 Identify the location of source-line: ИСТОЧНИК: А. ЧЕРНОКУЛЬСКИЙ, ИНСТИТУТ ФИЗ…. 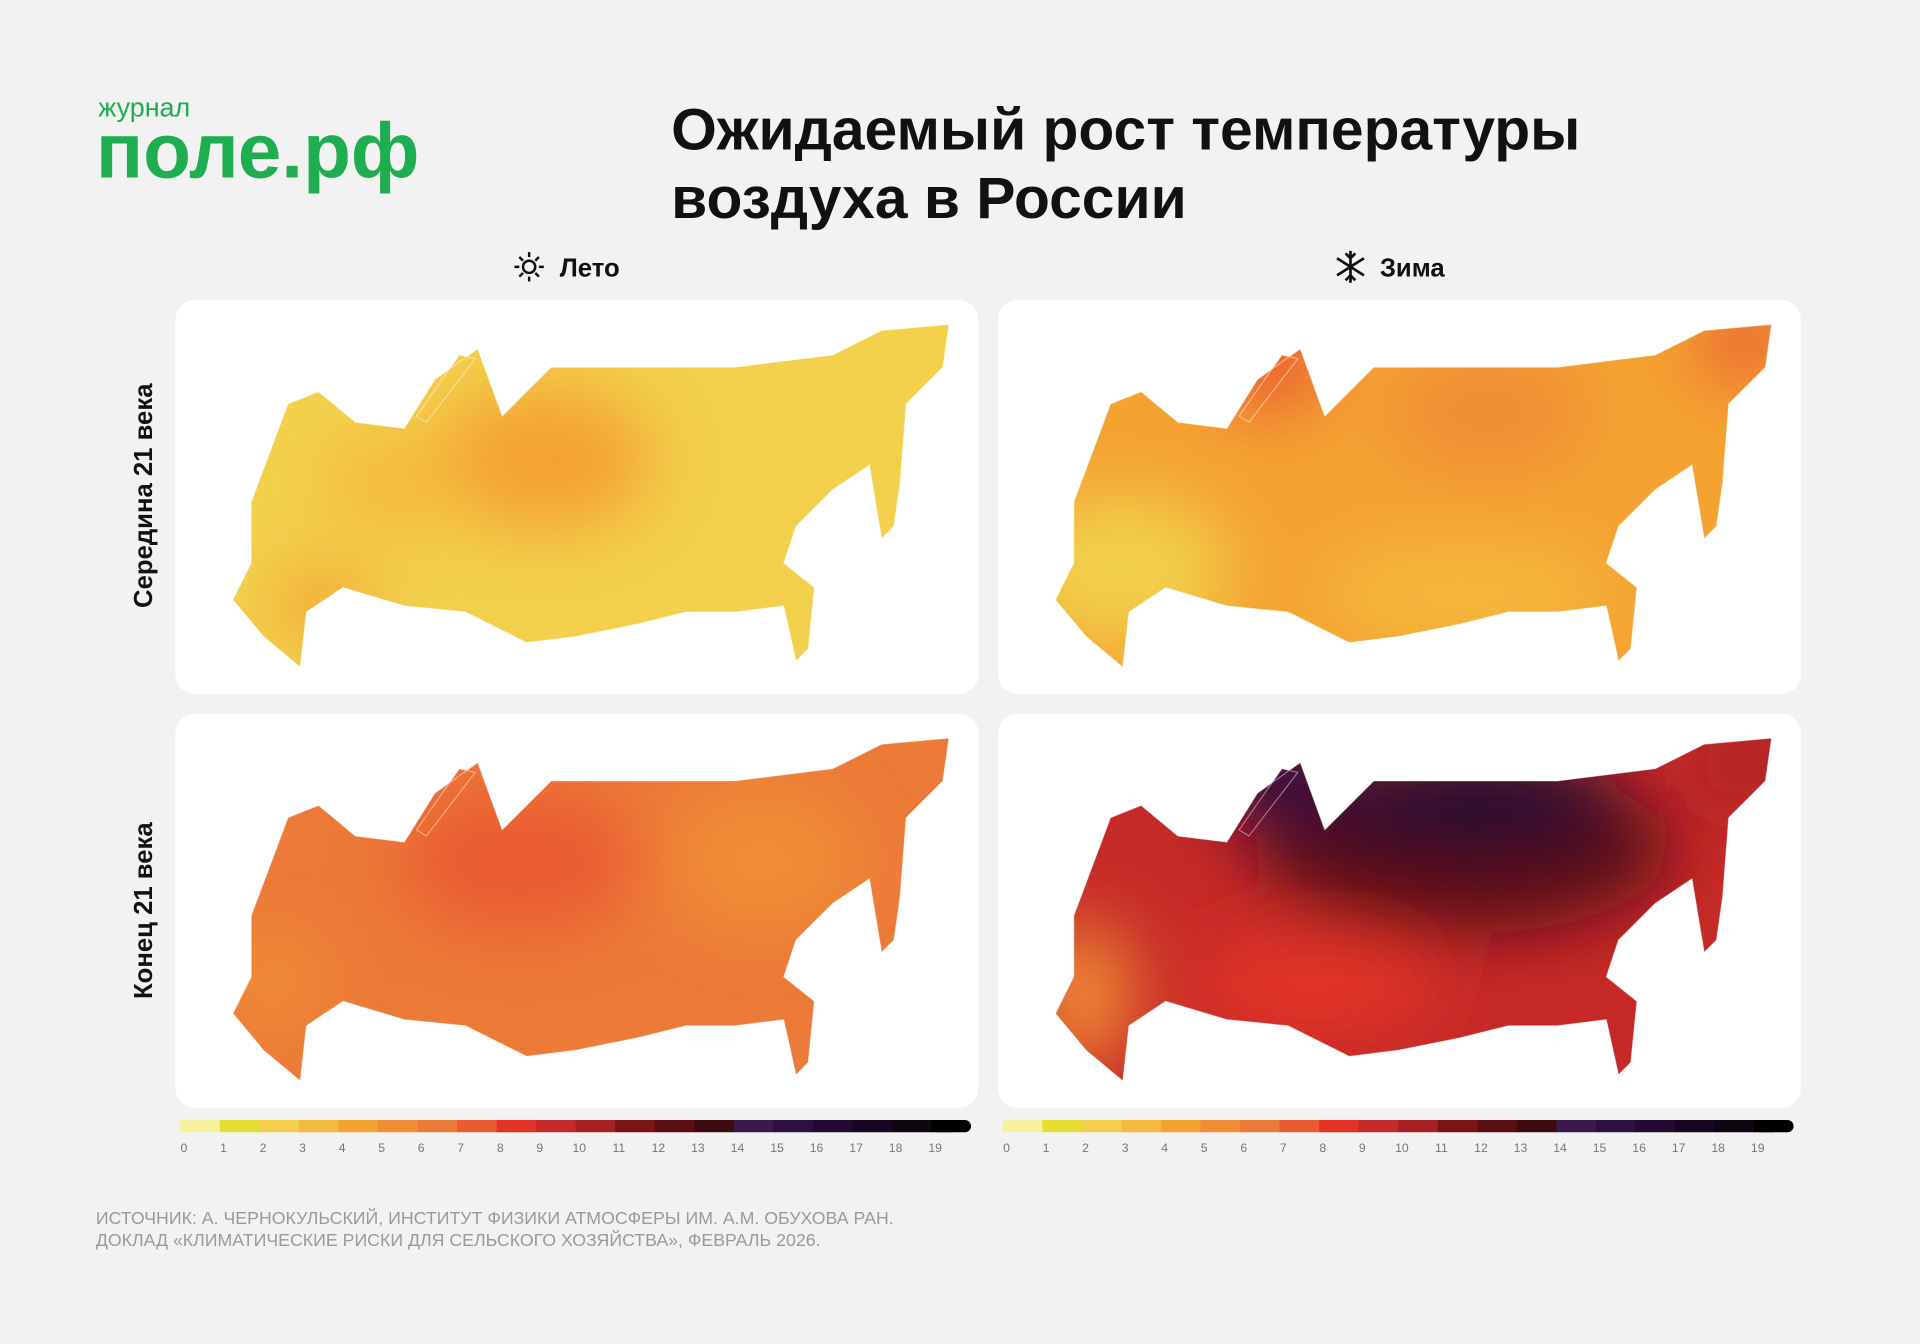
(495, 1217).